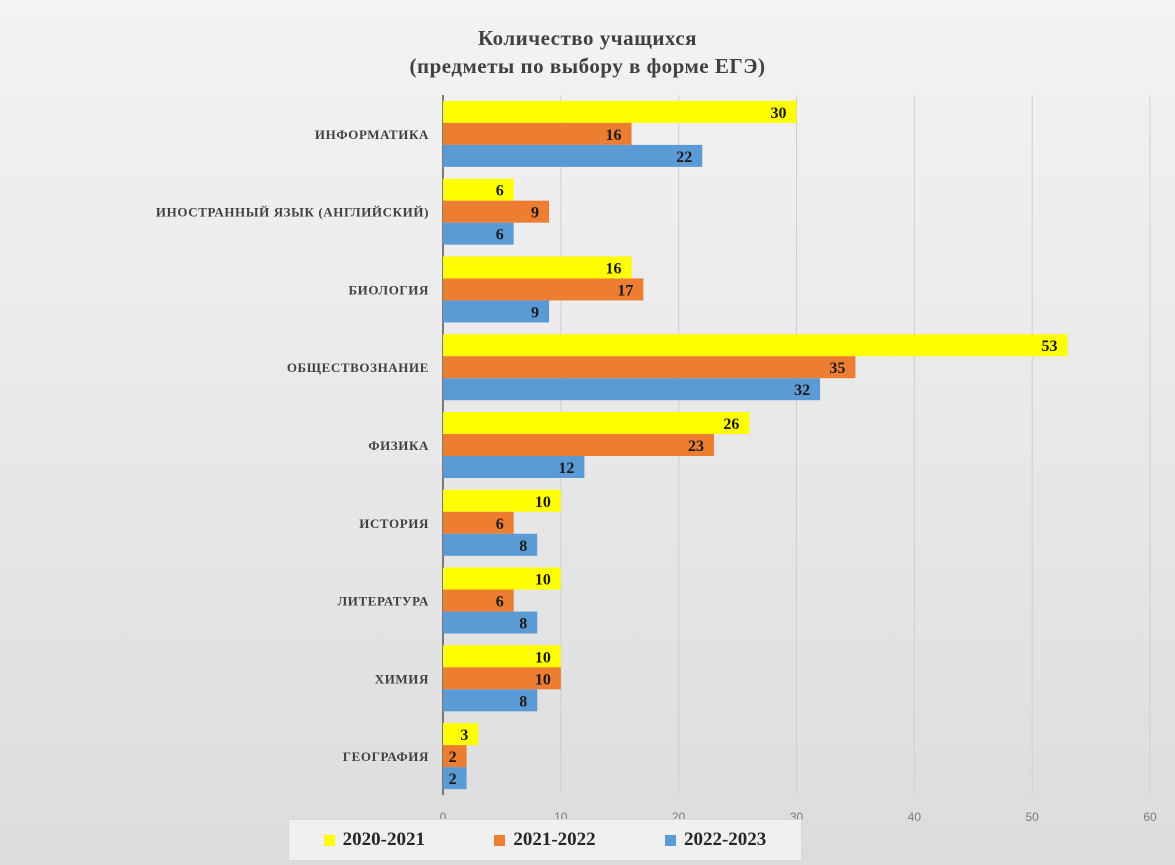 Image resolution: width=1175 pixels, height=865 pixels. I want to click on category-label: БИОЛОГИЯ, so click(388, 289).